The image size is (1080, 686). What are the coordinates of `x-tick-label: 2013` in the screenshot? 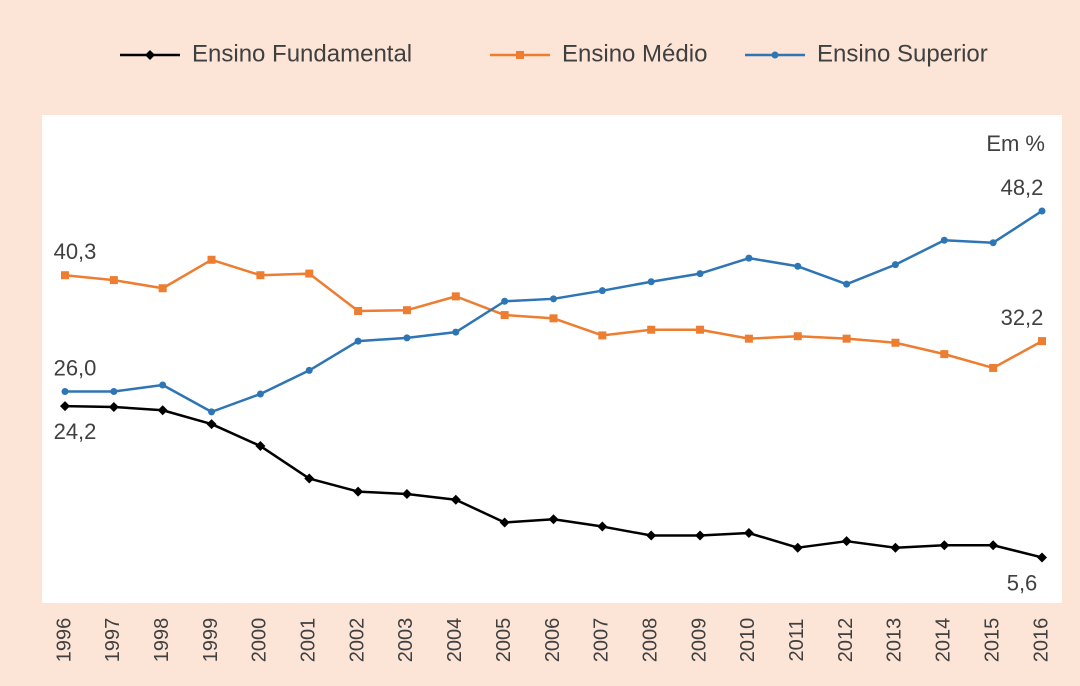 It's located at (895, 640).